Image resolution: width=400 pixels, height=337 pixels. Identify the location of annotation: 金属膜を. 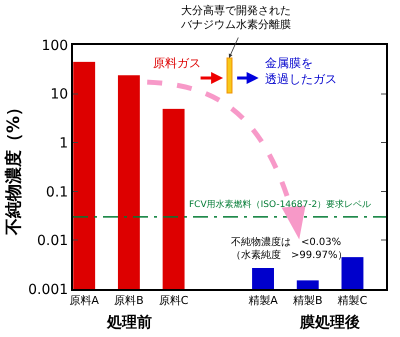
(289, 63).